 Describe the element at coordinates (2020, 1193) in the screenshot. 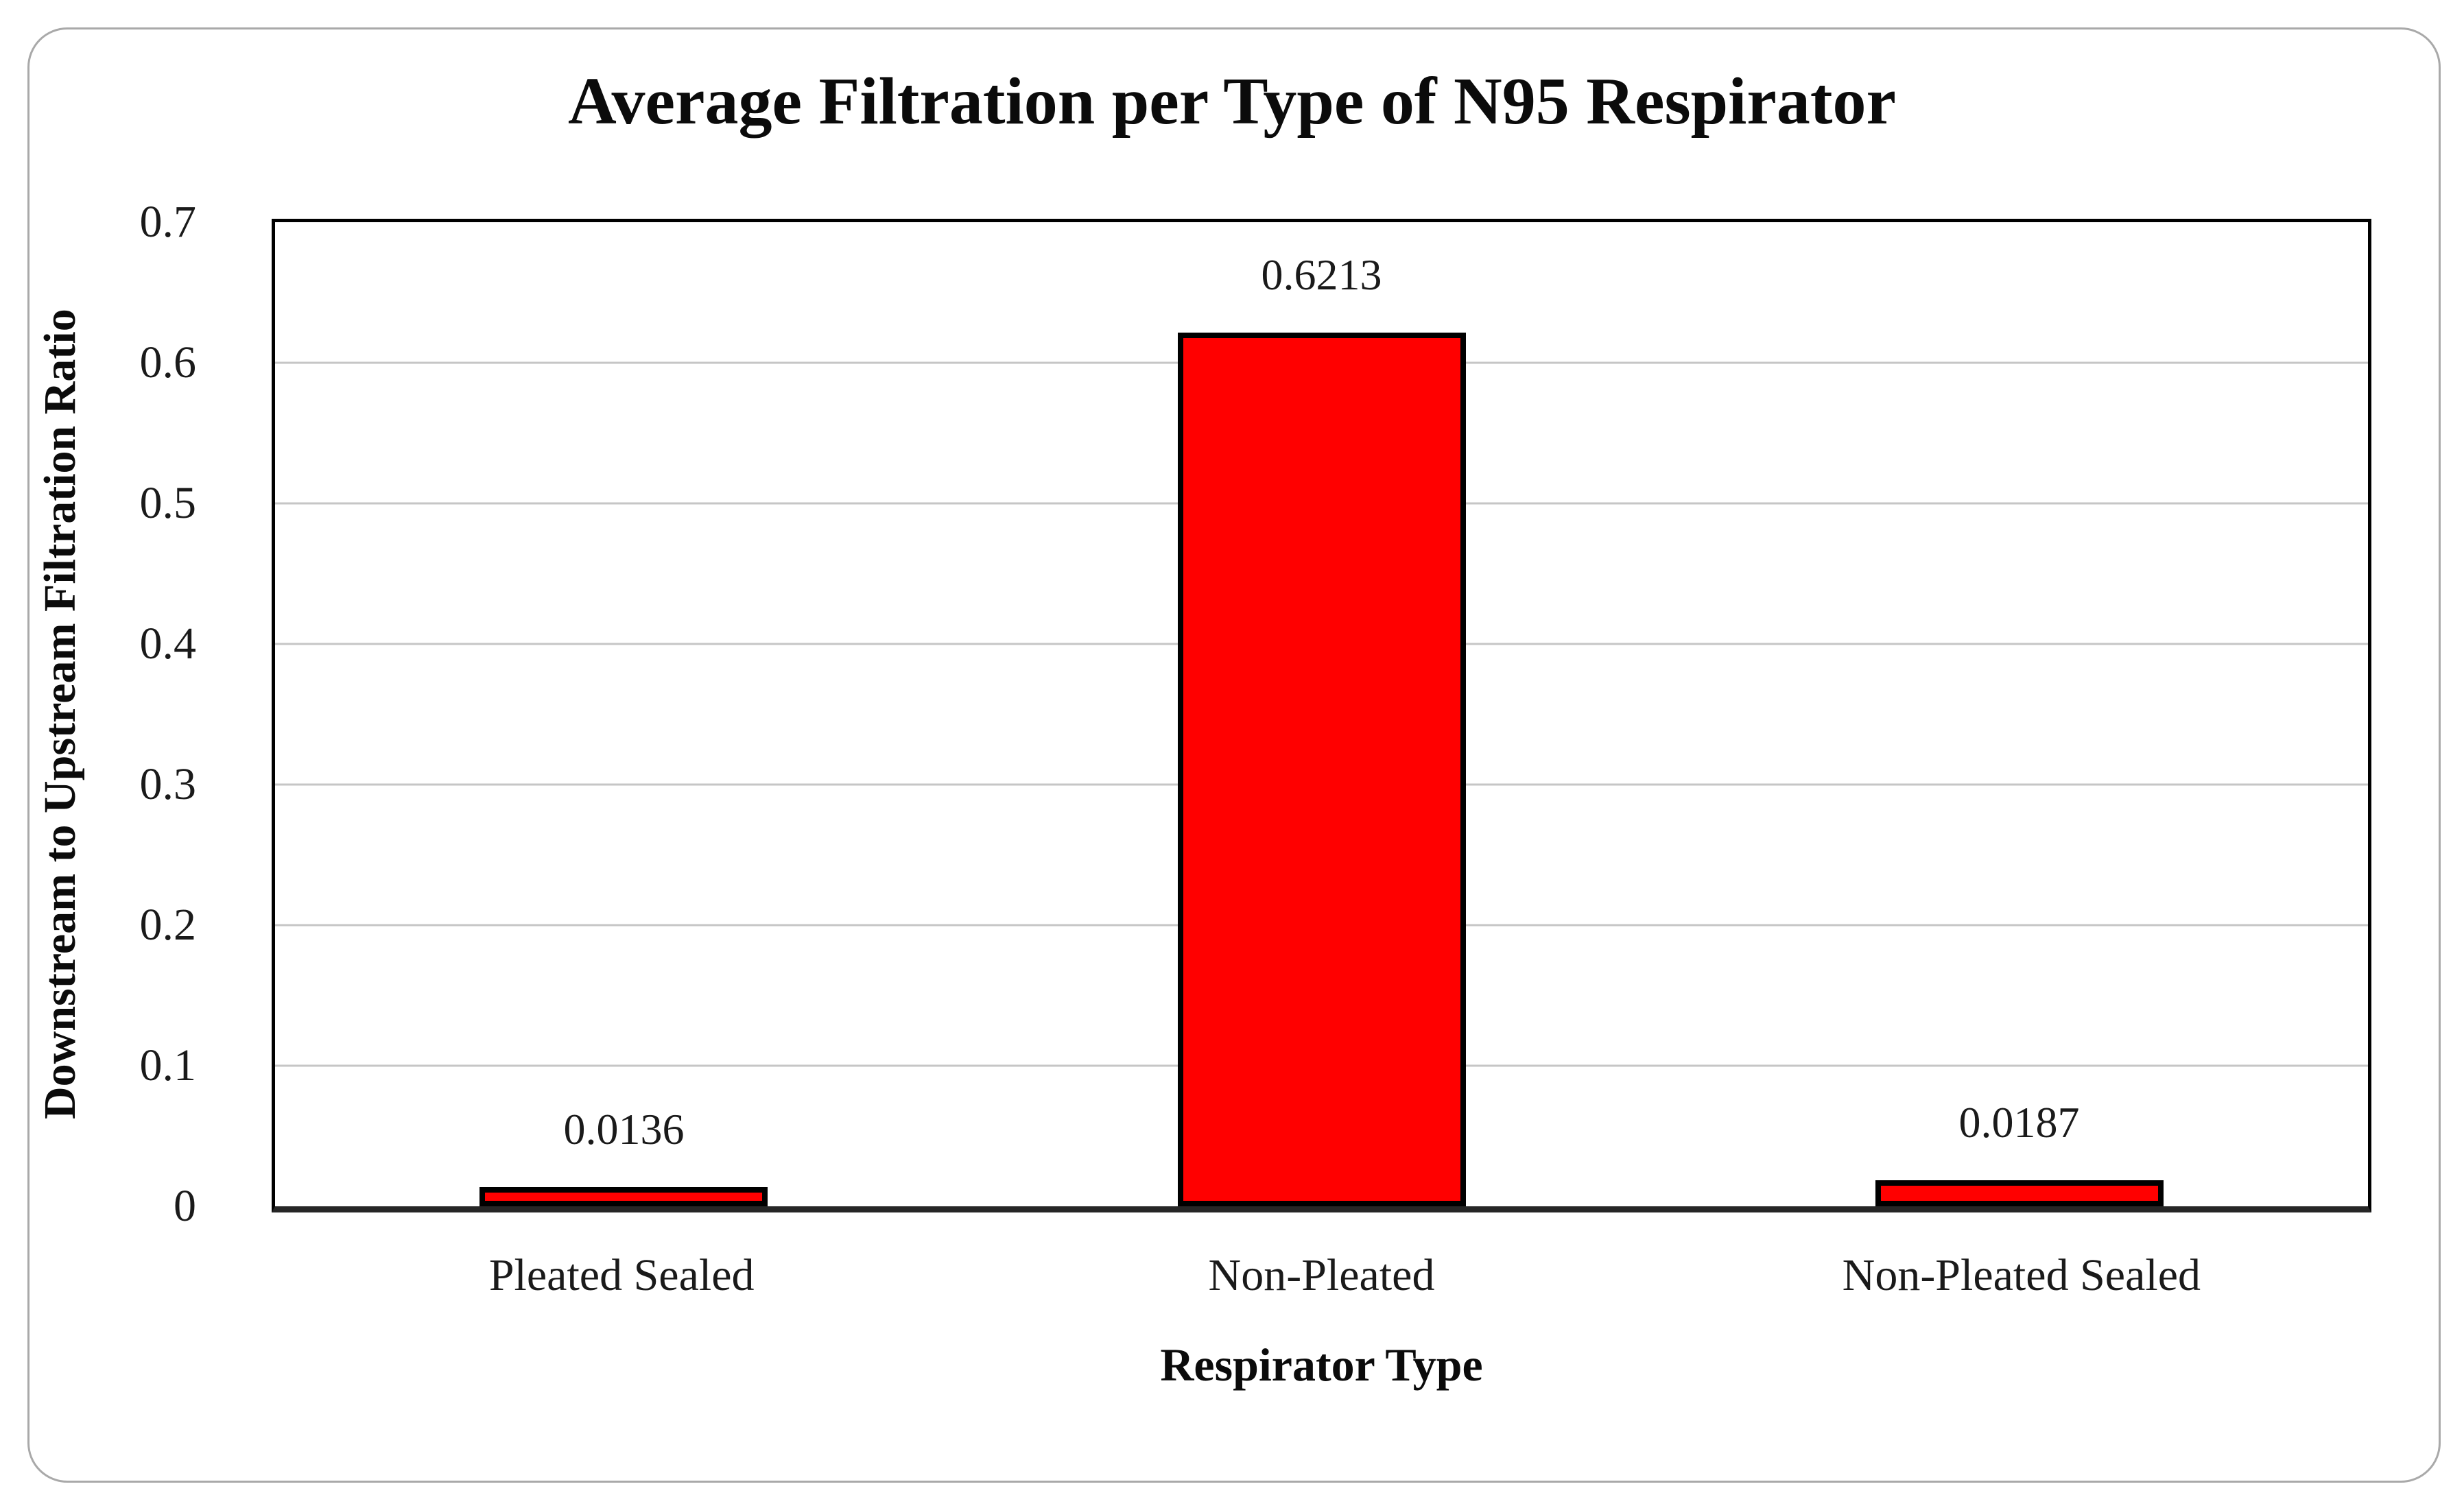

I see `bar-non-pleated-sealed` at that location.